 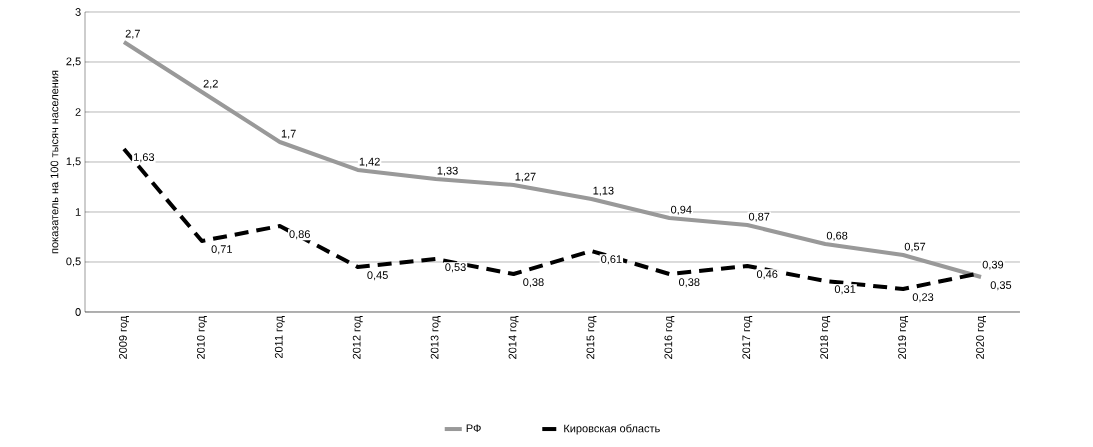 I want to click on x-tick-label: 2020 год, so click(x=981, y=337).